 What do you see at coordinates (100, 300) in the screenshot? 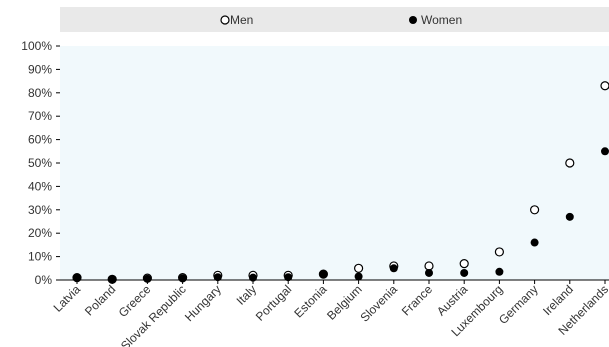
I see `x-category-label: Poland` at bounding box center [100, 300].